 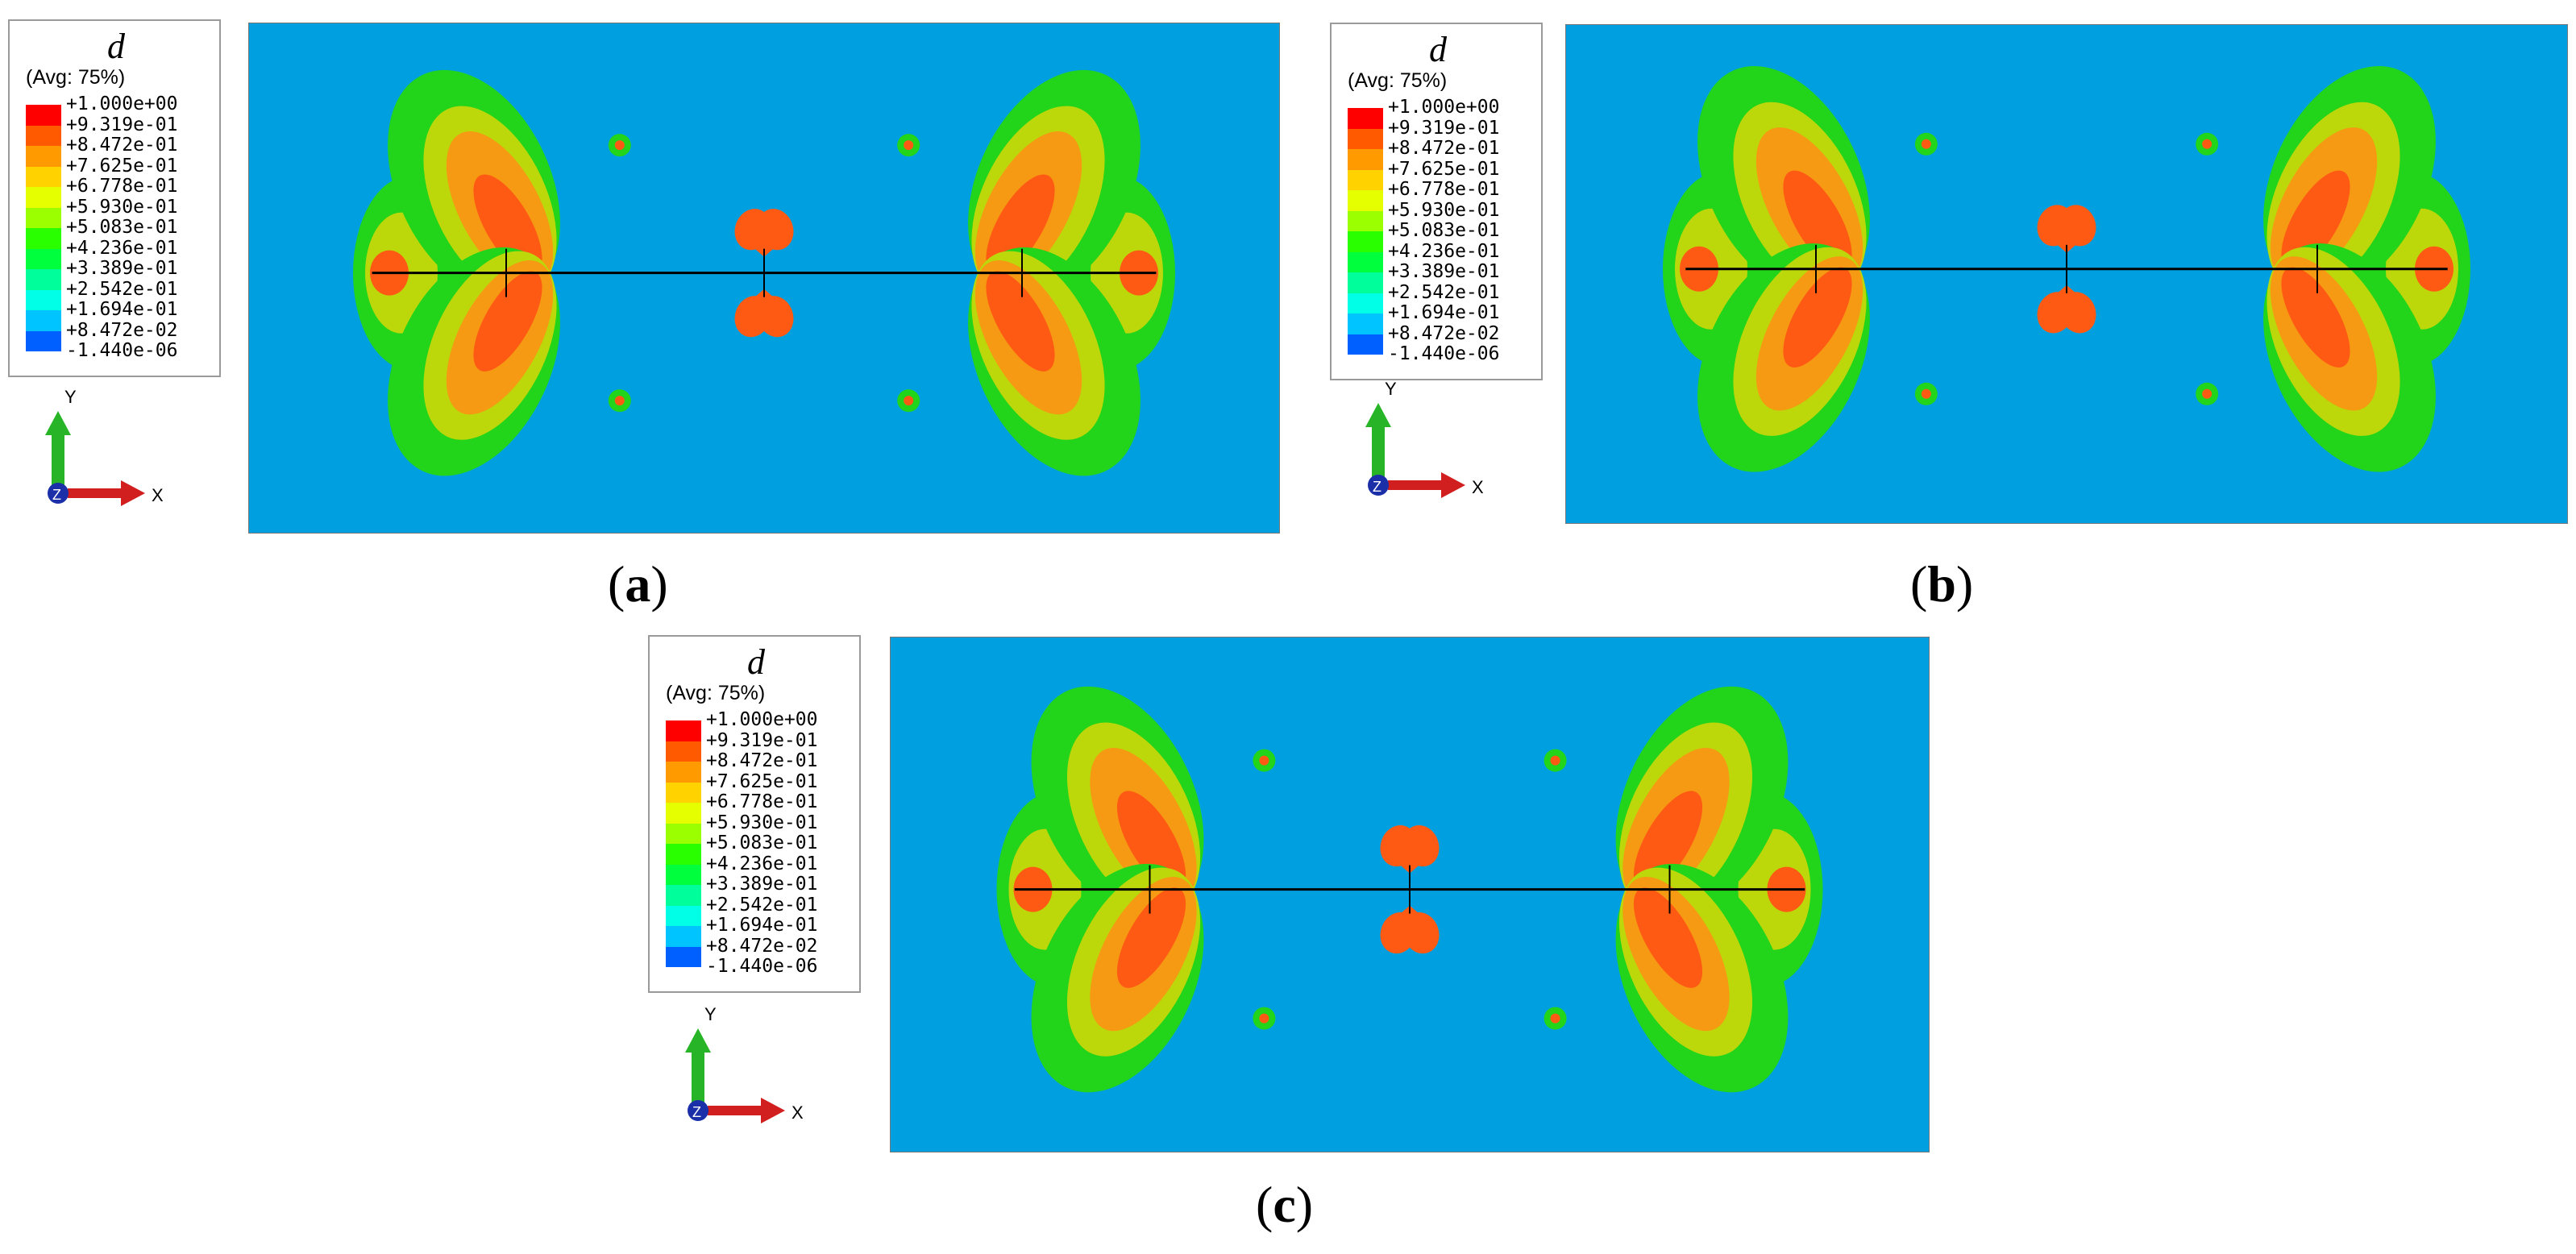 What do you see at coordinates (122, 103) in the screenshot?
I see `legend-level-label: +1.000e+00` at bounding box center [122, 103].